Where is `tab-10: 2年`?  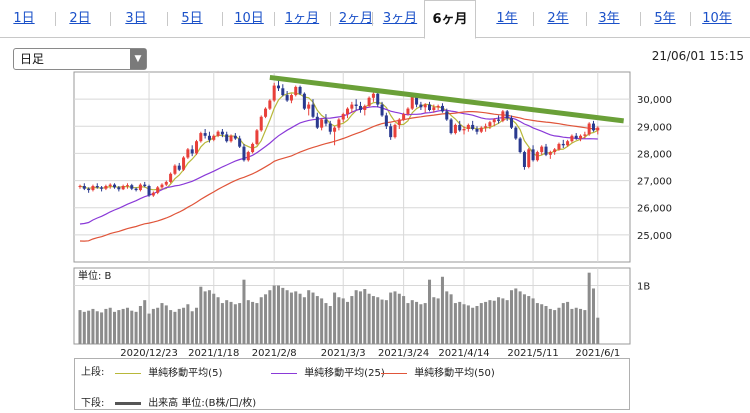
tab-10: 2年 is located at coordinates (558, 18).